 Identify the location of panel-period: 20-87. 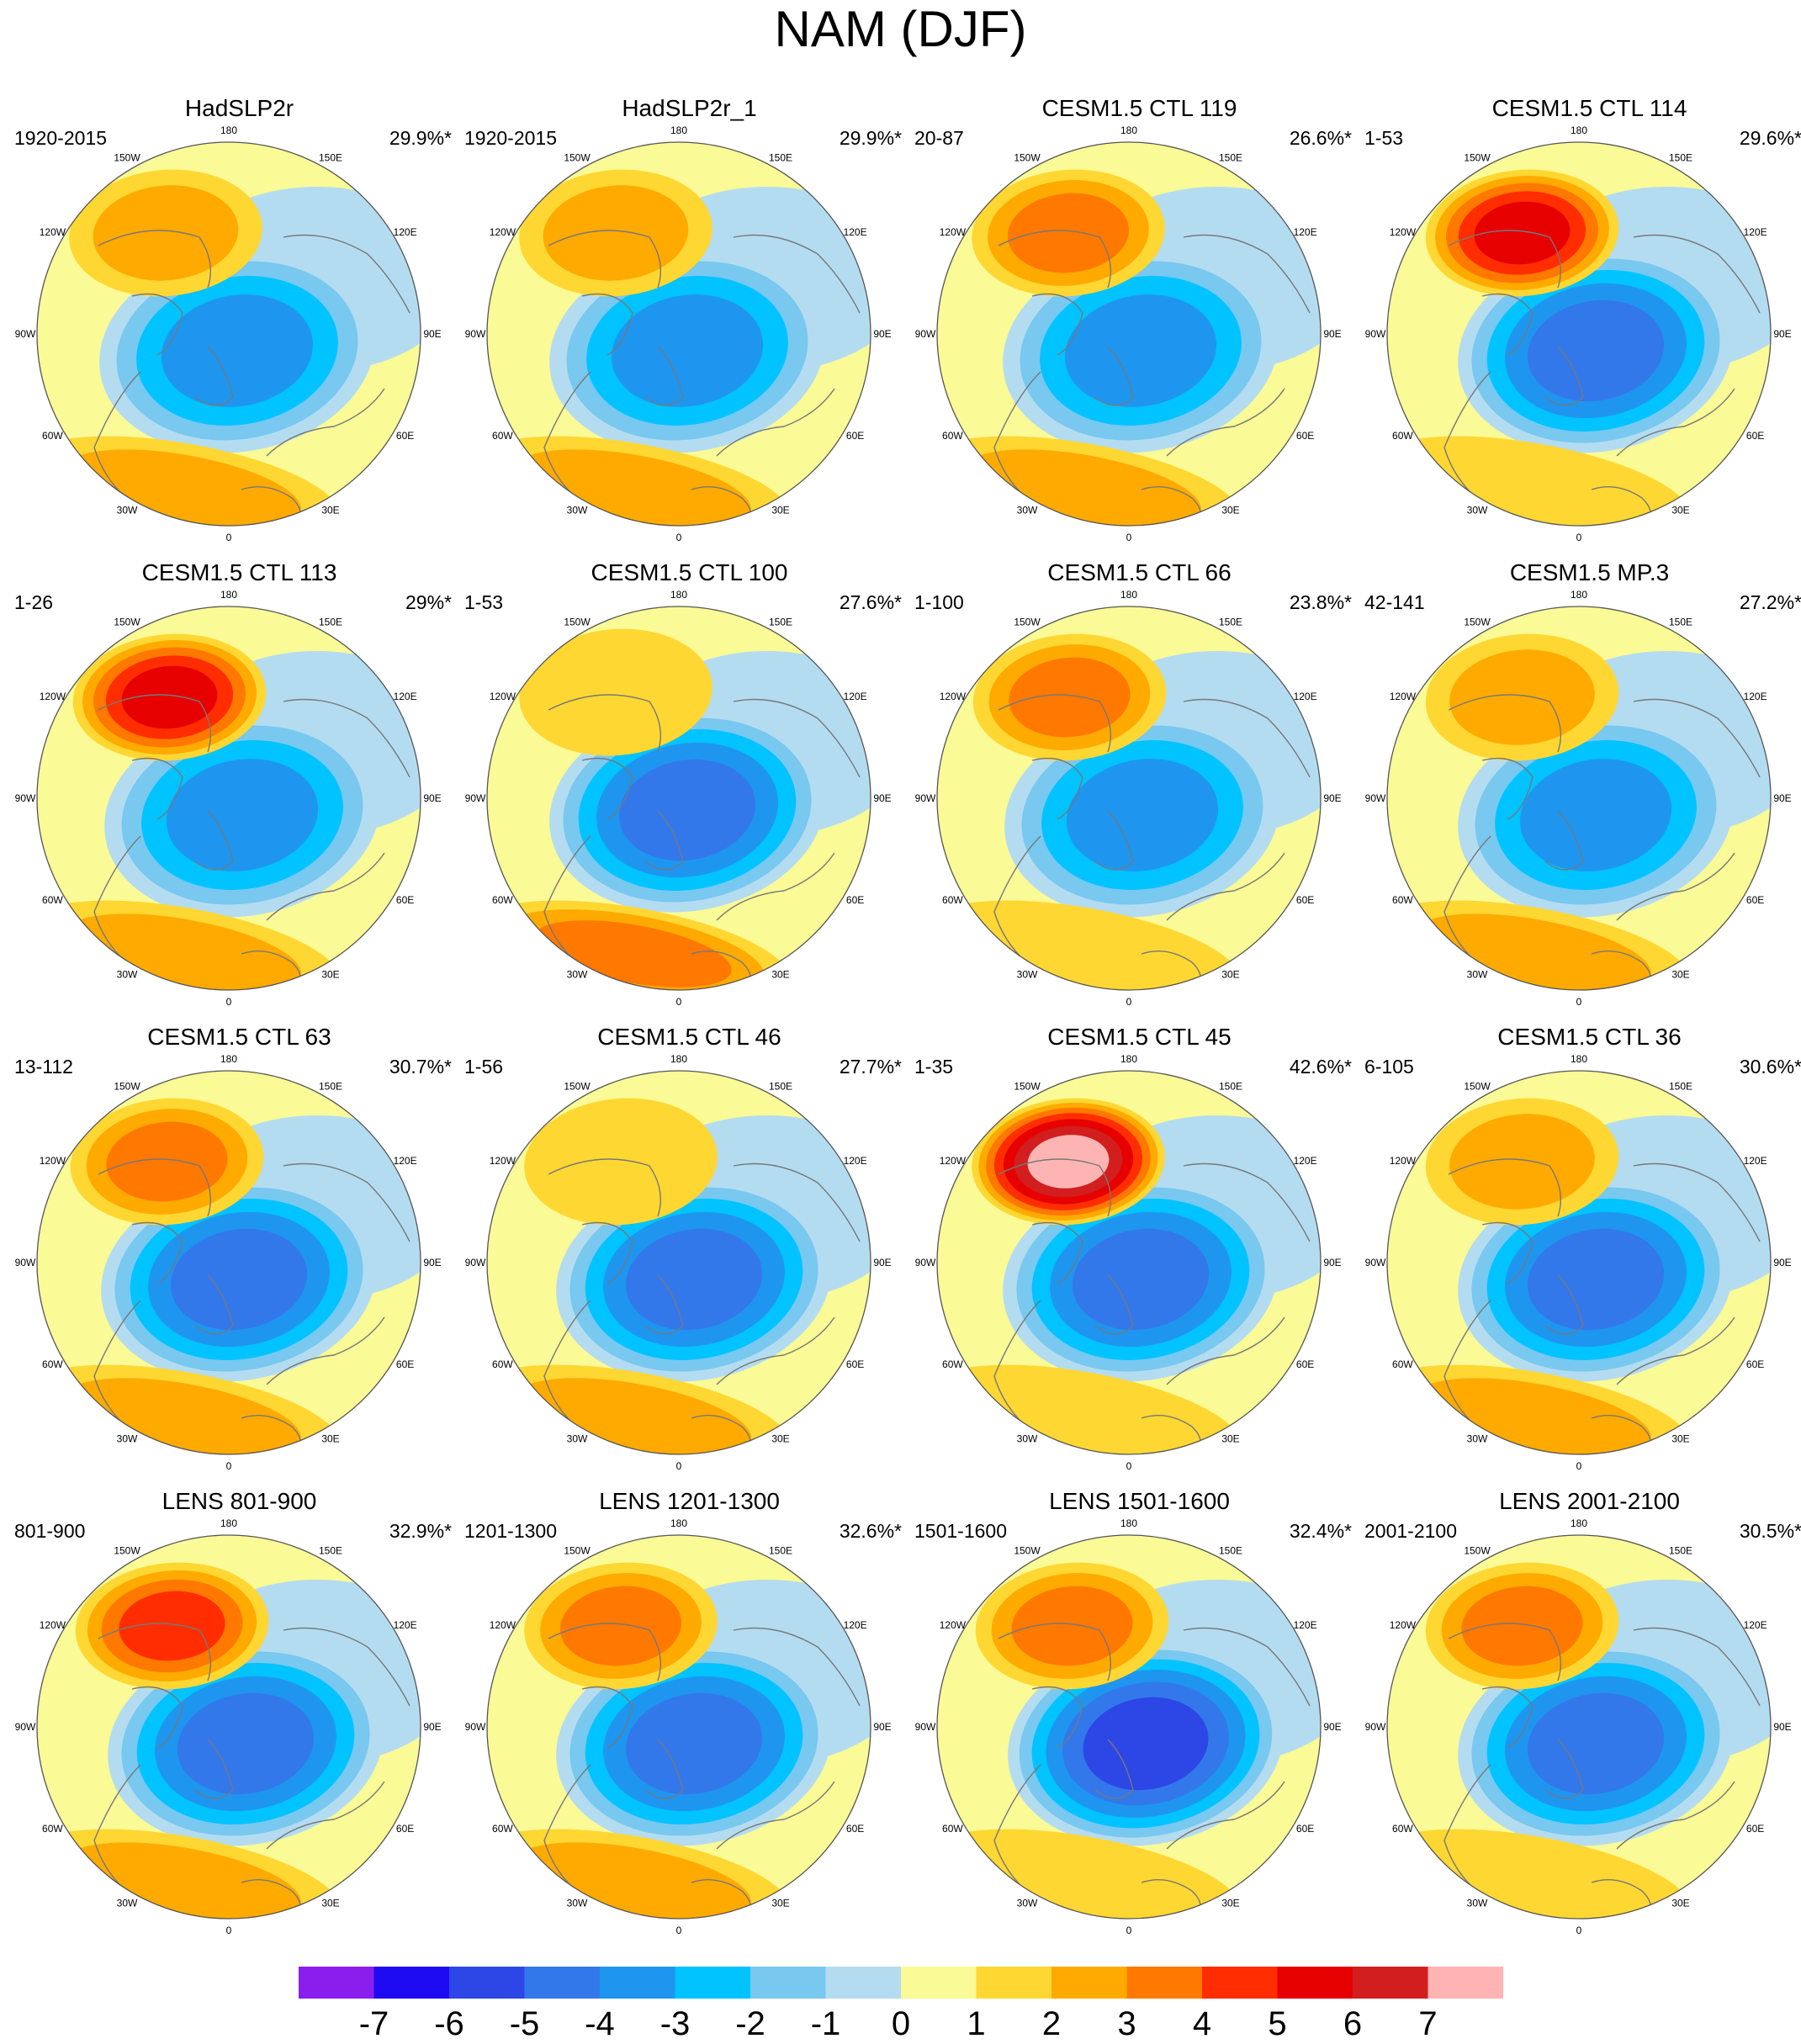
(939, 138).